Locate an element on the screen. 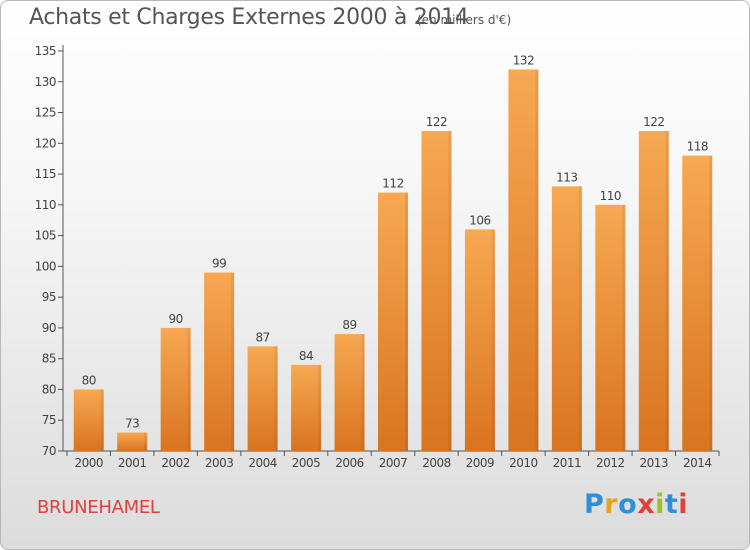 The height and width of the screenshot is (550, 750). bar-2010 is located at coordinates (523, 260).